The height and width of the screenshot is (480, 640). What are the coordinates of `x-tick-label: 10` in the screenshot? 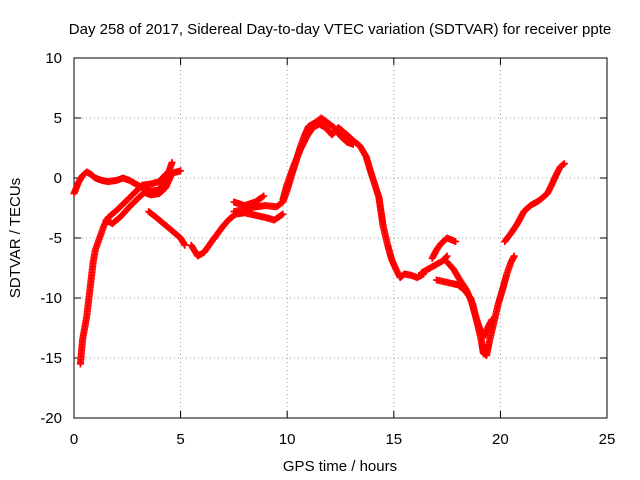 It's located at (287, 439).